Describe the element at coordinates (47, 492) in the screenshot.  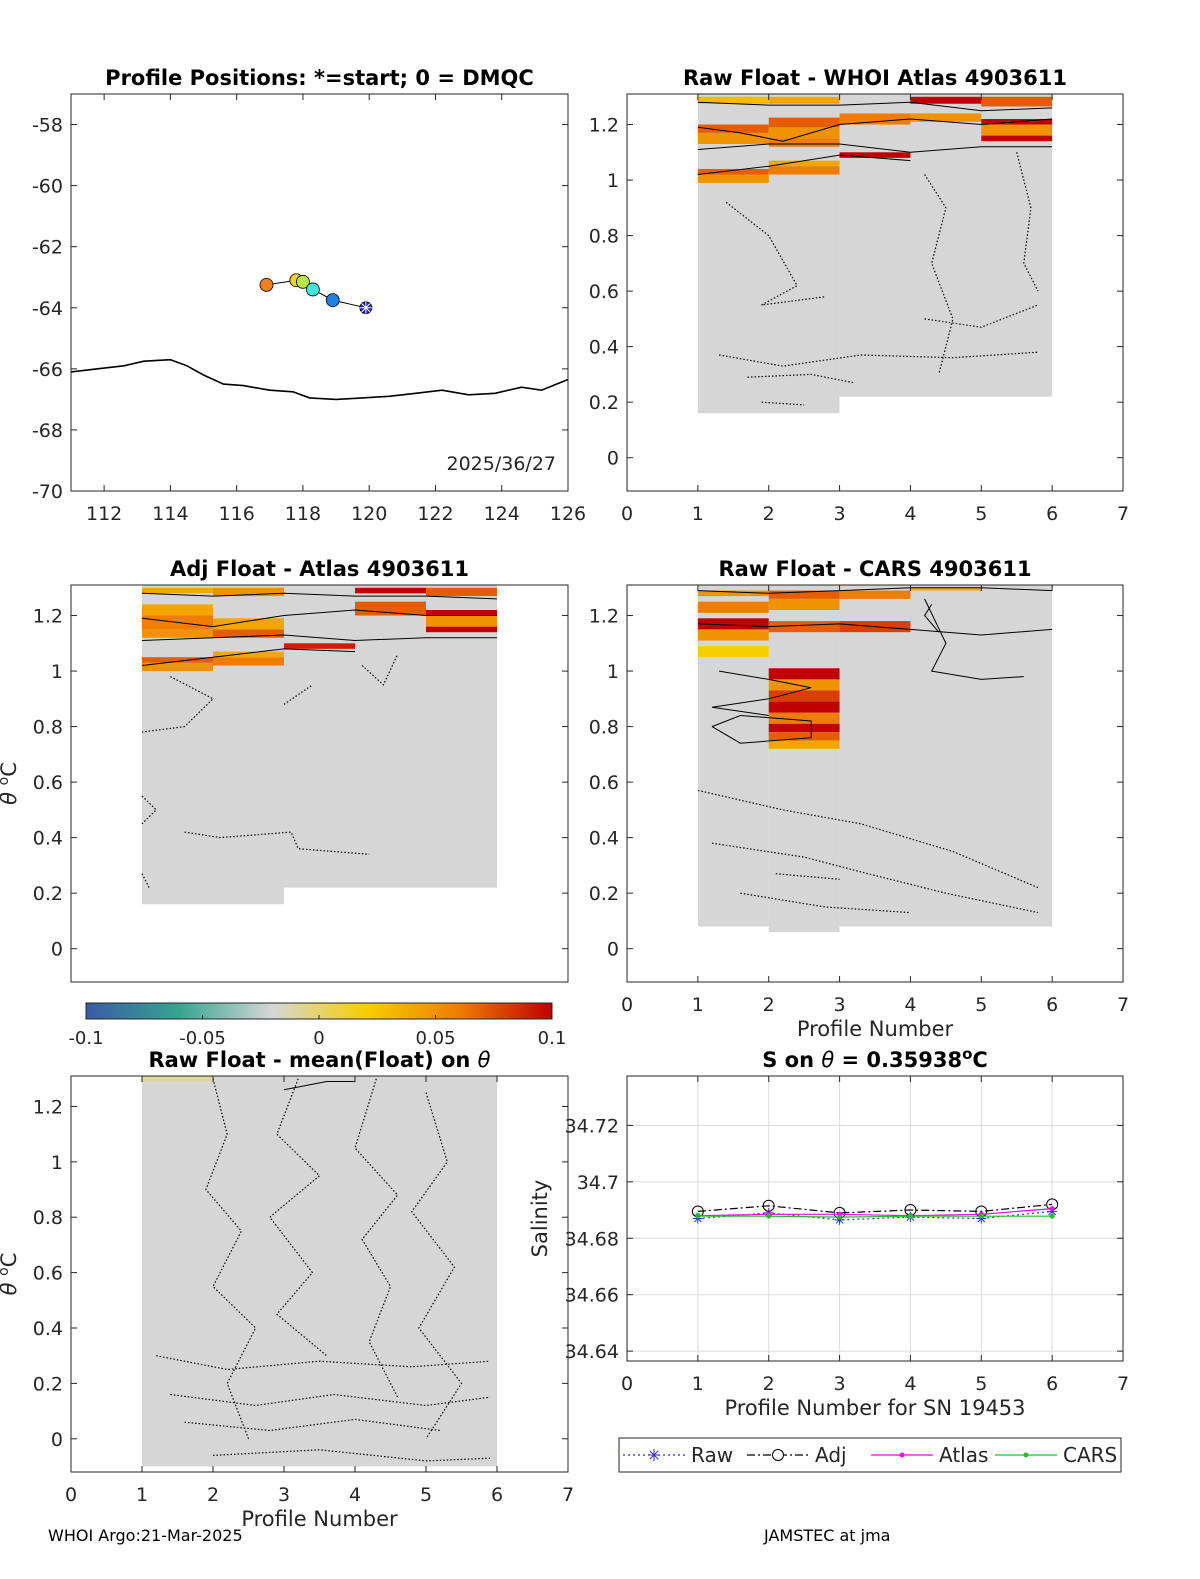
I see `y-tick-label: -70` at that location.